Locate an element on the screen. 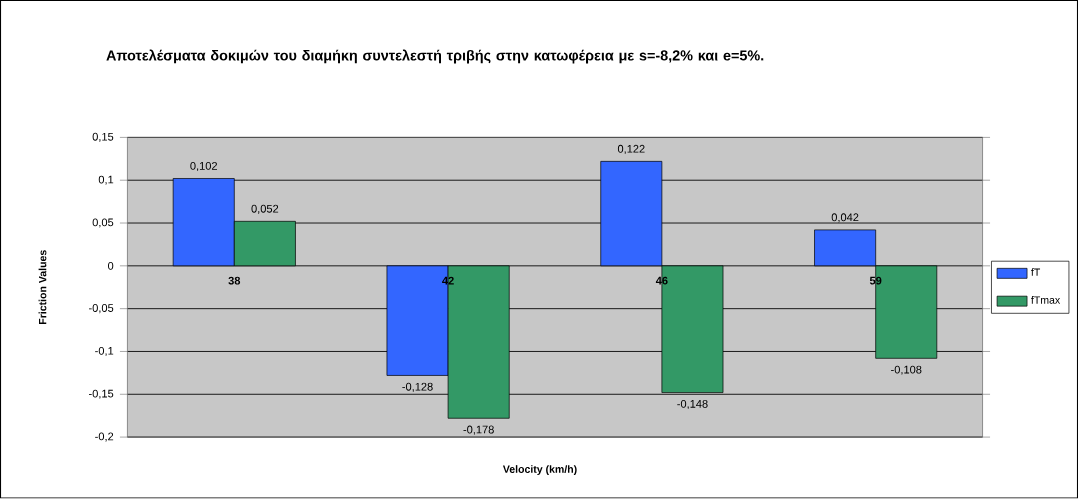  y-tick-label: 0 is located at coordinates (111, 266).